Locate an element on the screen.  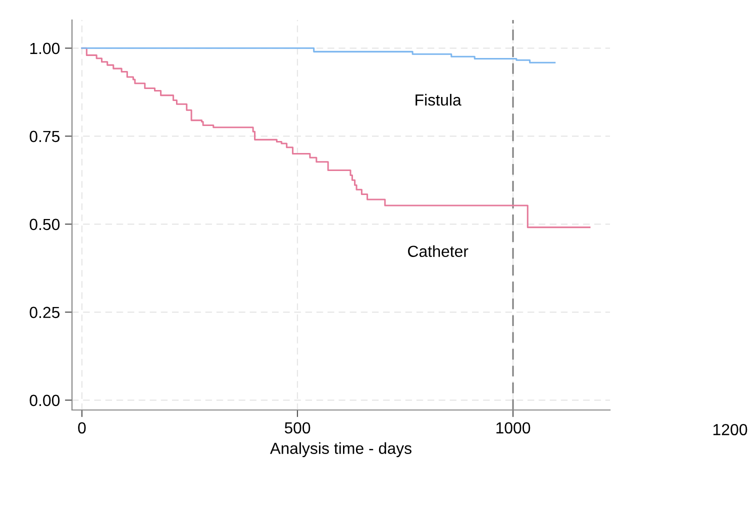
x-axis-title: Analysis time - days is located at coordinates (341, 450).